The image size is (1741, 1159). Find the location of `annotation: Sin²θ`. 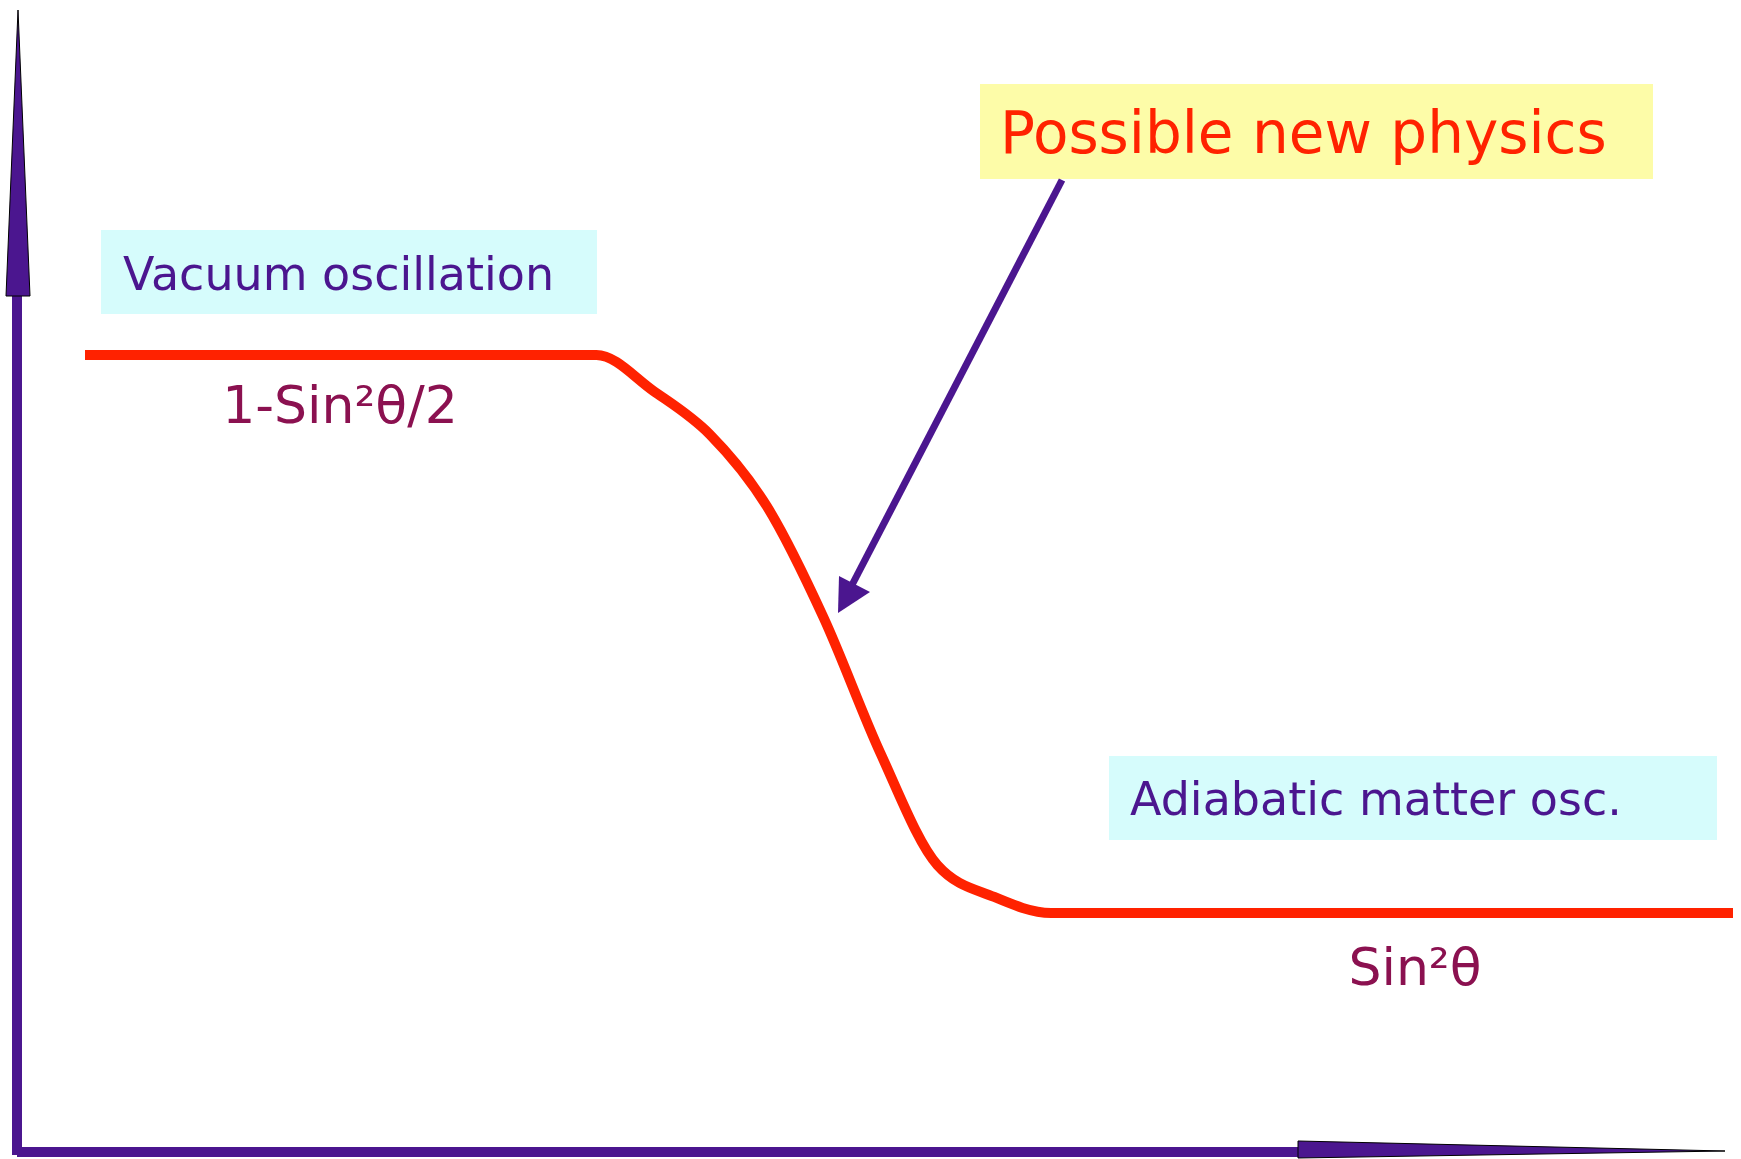

annotation: Sin²θ is located at coordinates (1415, 967).